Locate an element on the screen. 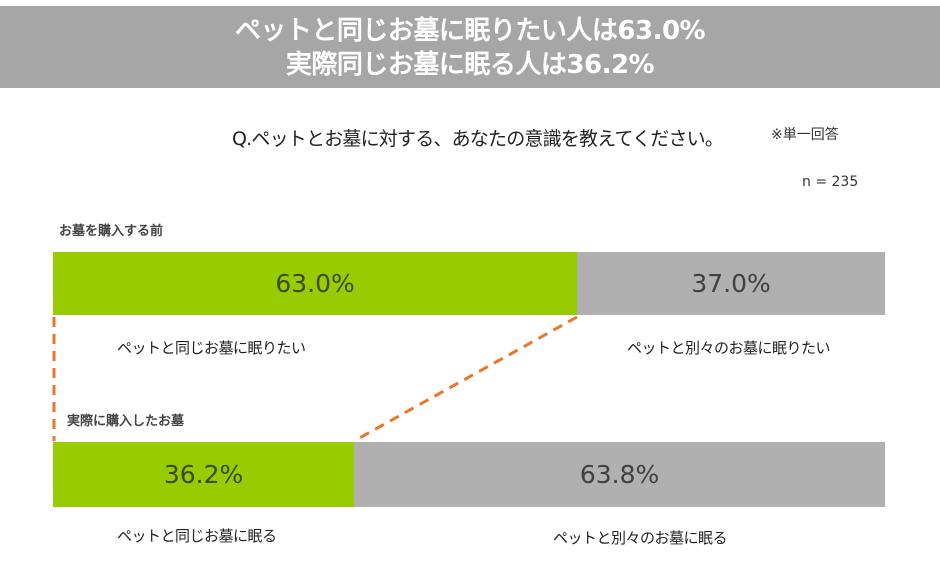 This screenshot has width=940, height=569. sample-size: n = 235 is located at coordinates (830, 182).